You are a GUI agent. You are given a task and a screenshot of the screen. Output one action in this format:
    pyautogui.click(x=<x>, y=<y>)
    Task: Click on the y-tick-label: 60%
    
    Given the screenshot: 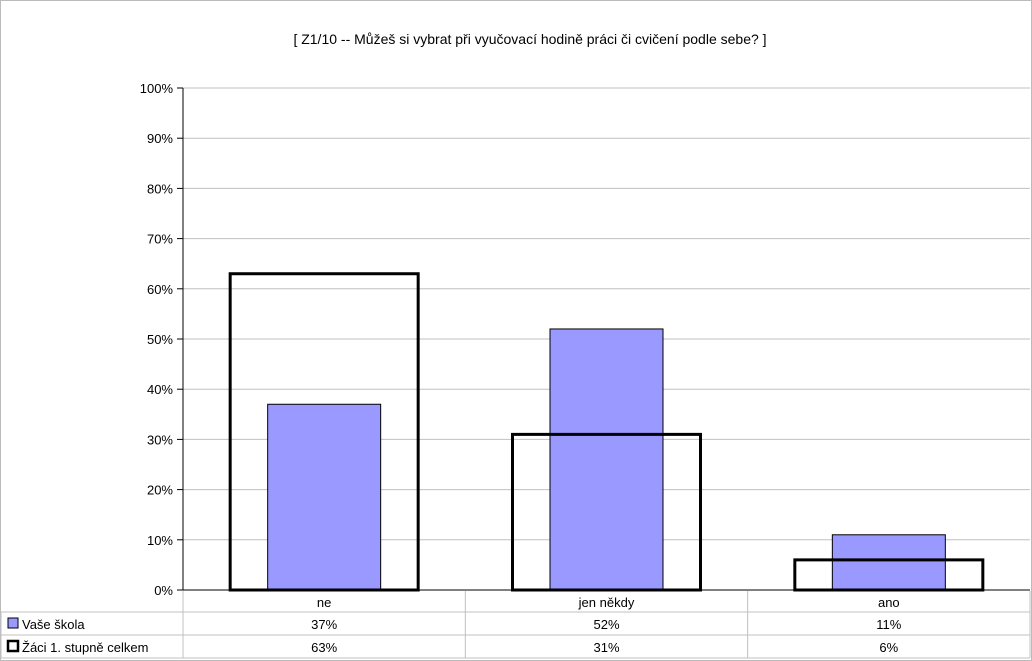 What is the action you would take?
    pyautogui.click(x=160, y=289)
    